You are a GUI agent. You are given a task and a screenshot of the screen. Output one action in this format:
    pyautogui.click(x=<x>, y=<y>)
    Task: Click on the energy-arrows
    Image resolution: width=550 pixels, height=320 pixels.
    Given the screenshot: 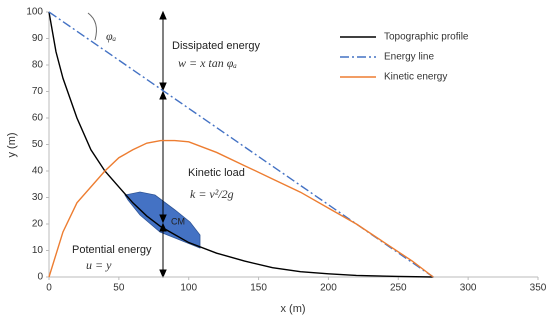 What is the action you would take?
    pyautogui.click(x=163, y=144)
    